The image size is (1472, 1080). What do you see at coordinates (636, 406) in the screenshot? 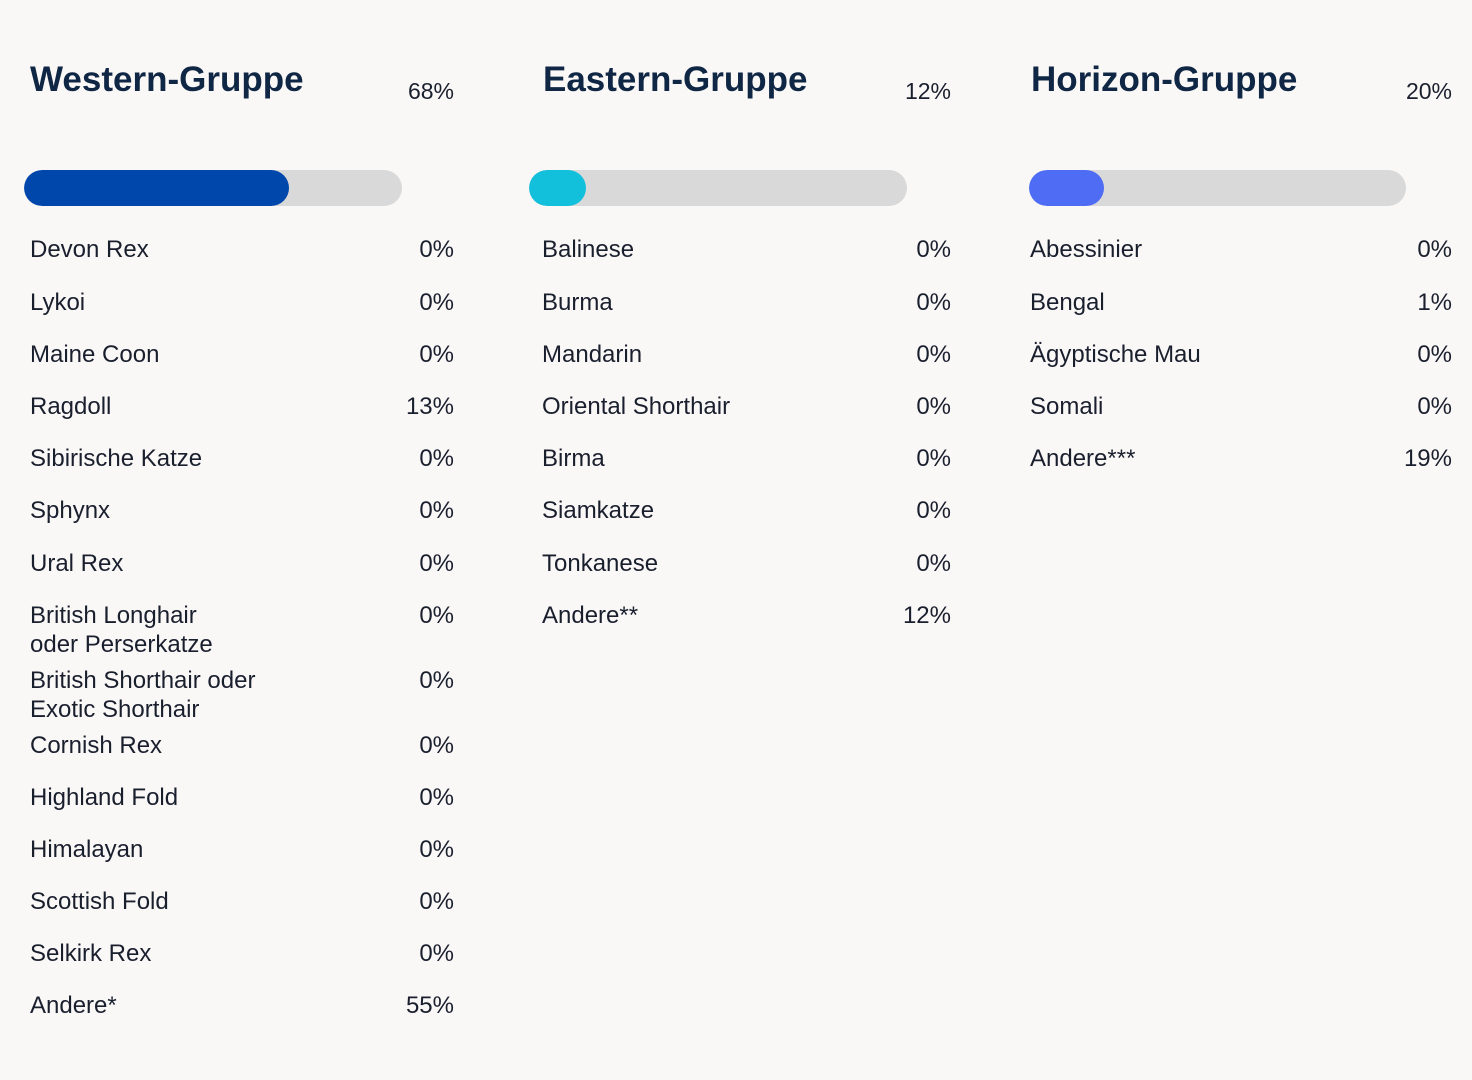
I see `breed-label: Oriental Shorthair` at bounding box center [636, 406].